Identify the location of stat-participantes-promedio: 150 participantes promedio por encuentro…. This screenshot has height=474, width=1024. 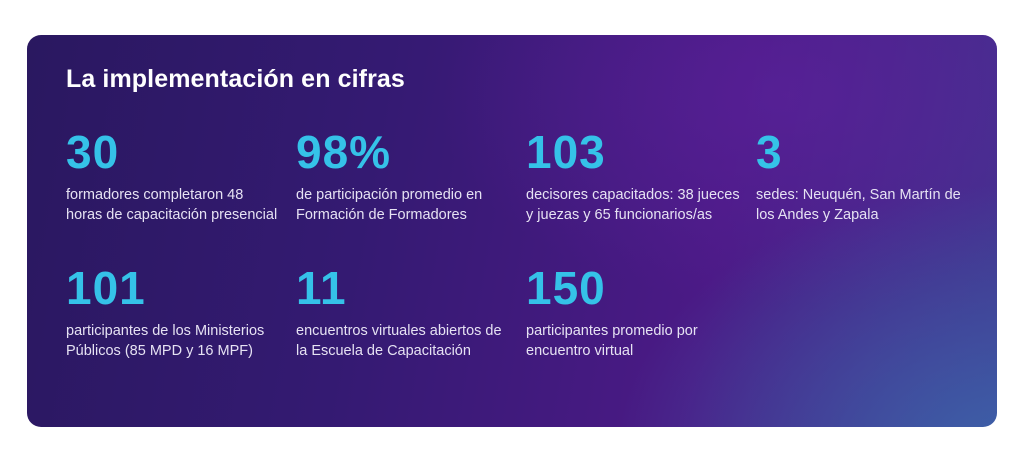
(633, 313).